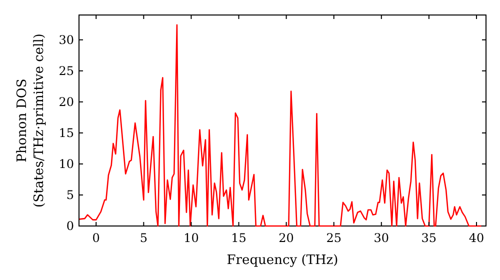  Describe the element at coordinates (96, 238) in the screenshot. I see `x-tick-label: 0` at that location.